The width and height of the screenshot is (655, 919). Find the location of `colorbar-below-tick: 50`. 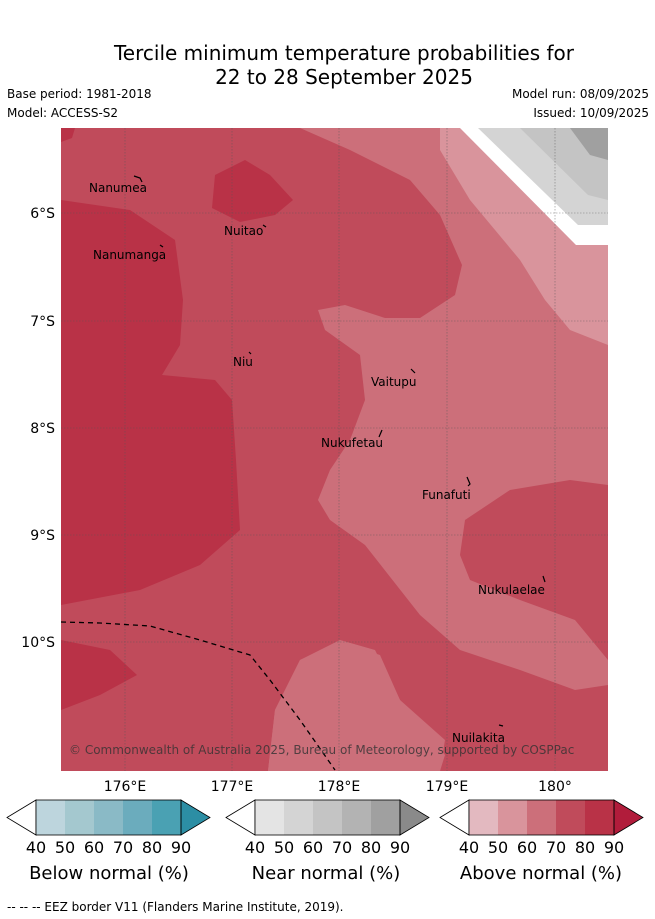

colorbar-below-tick: 50 is located at coordinates (65, 847).